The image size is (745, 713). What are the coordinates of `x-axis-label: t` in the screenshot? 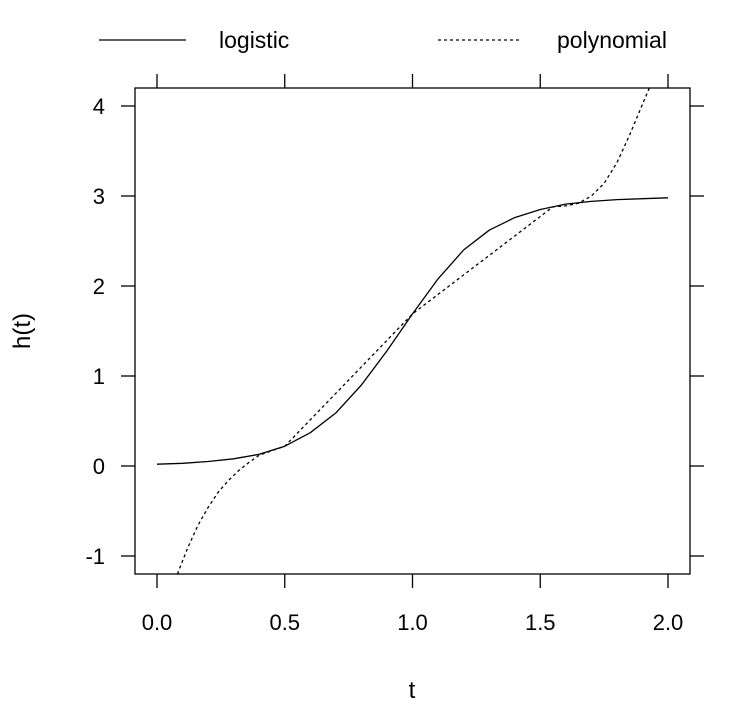 It's located at (412, 690).